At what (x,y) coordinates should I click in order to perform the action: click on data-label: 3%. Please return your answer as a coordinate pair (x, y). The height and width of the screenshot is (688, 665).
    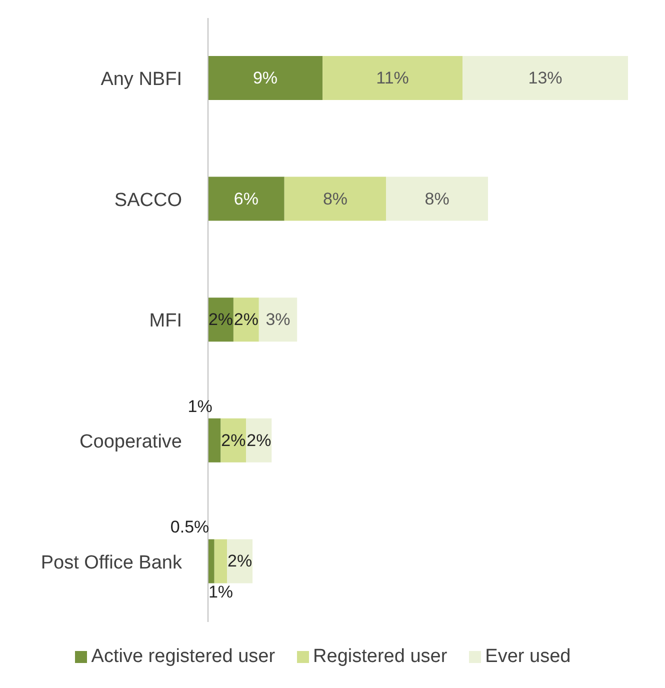
    Looking at the image, I should click on (278, 320).